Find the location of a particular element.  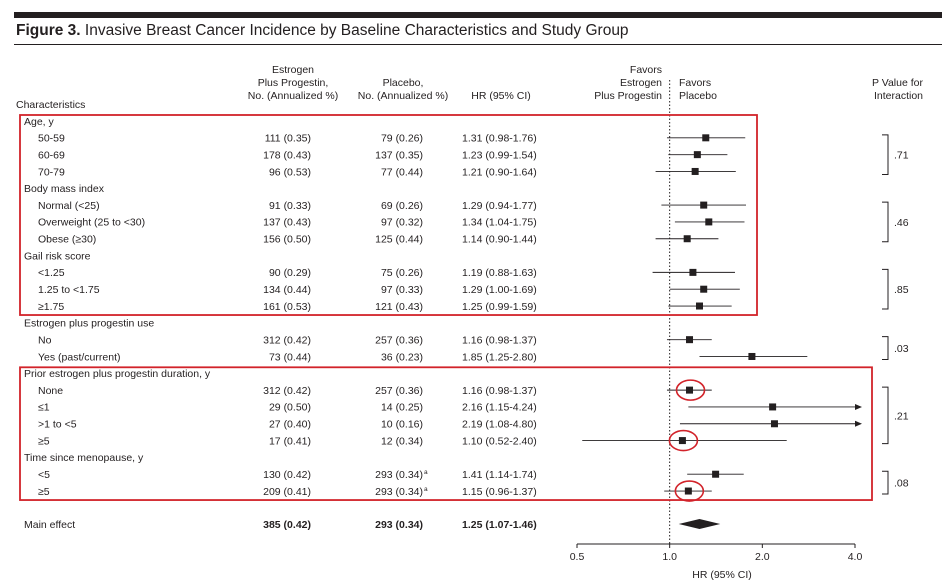

header-characteristics: Characteristics is located at coordinates (50, 105).